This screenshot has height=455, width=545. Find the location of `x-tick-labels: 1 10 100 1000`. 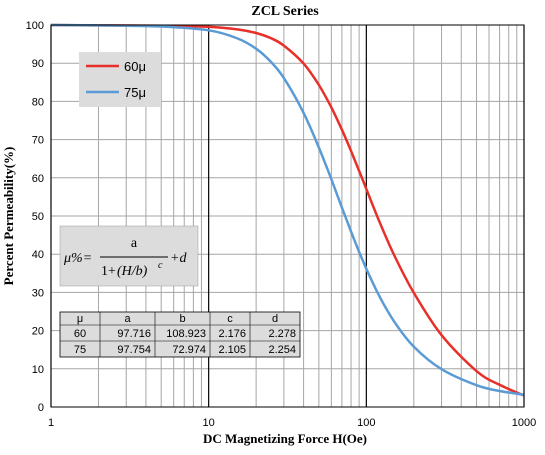

x-tick-labels: 1 10 100 1000 is located at coordinates (292, 423).